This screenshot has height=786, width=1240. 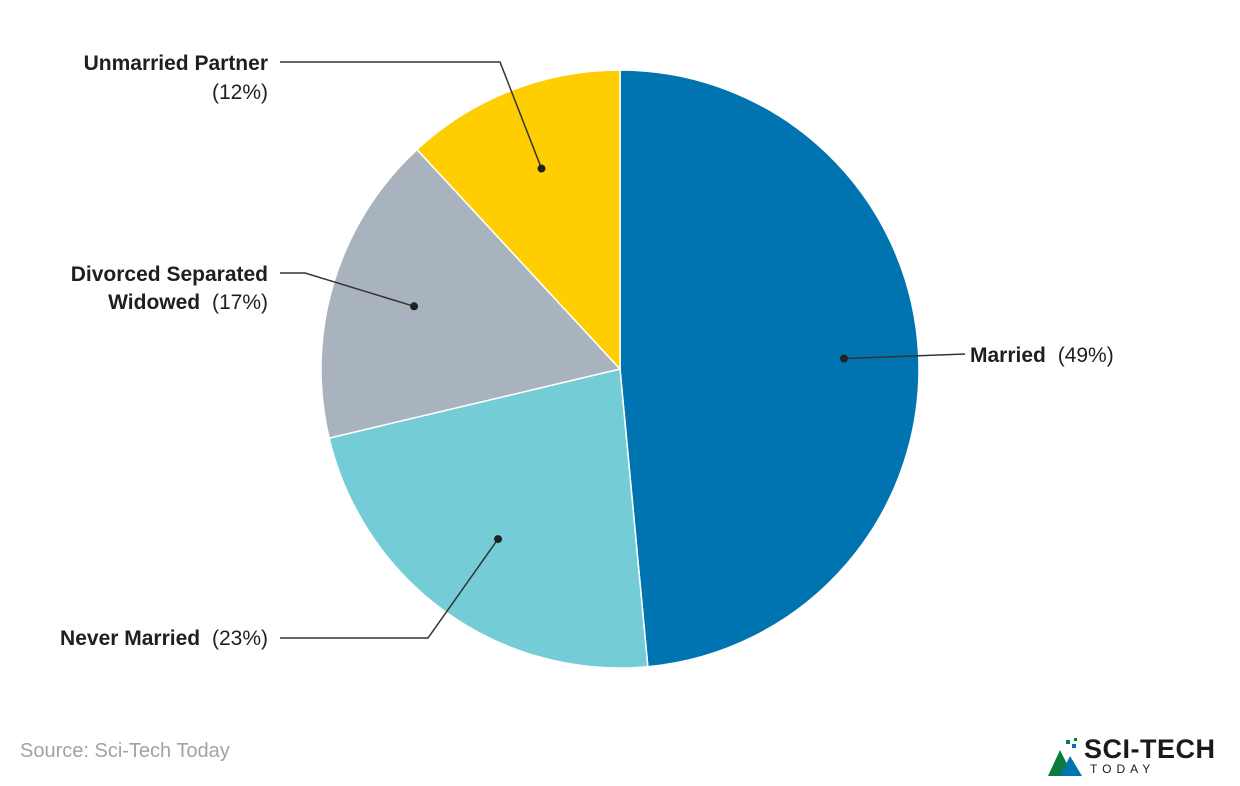 I want to click on source-note: Source: Sci-Tech Today, so click(x=125, y=751).